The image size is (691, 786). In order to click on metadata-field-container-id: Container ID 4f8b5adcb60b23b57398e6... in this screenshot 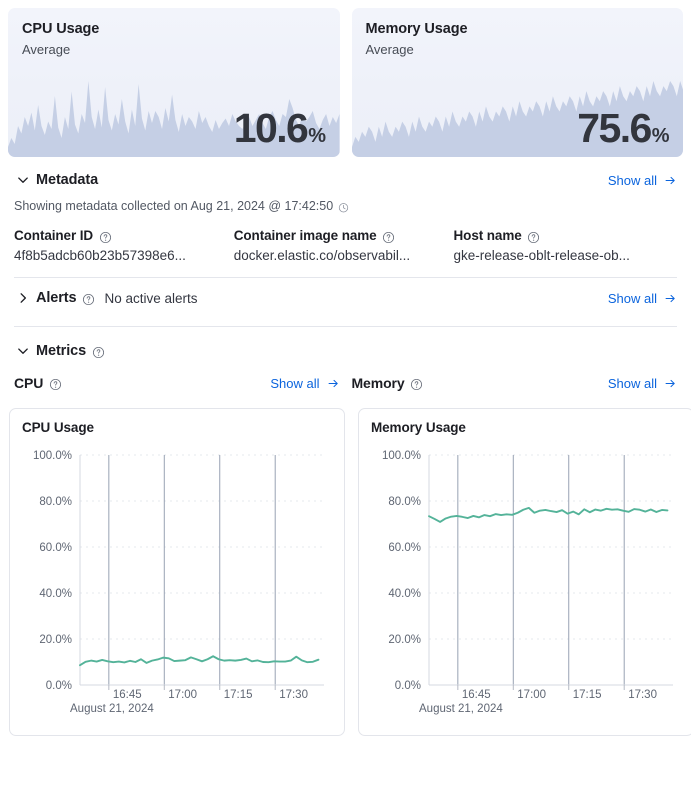, I will do `click(124, 246)`.